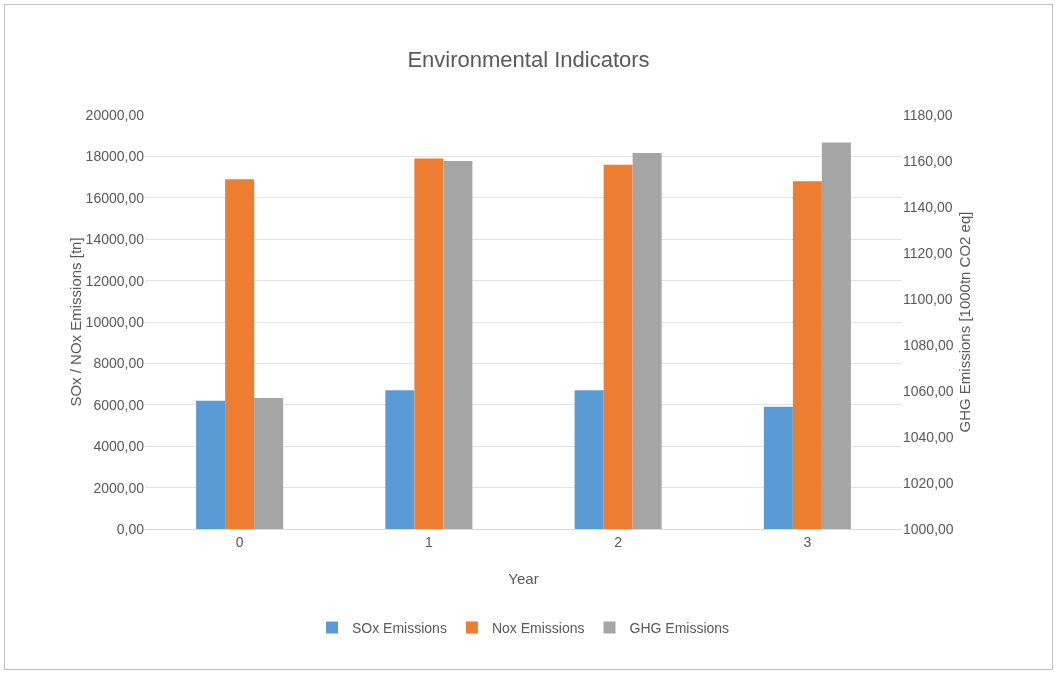  What do you see at coordinates (399, 627) in the screenshot?
I see `legend-label: SOx Emissions` at bounding box center [399, 627].